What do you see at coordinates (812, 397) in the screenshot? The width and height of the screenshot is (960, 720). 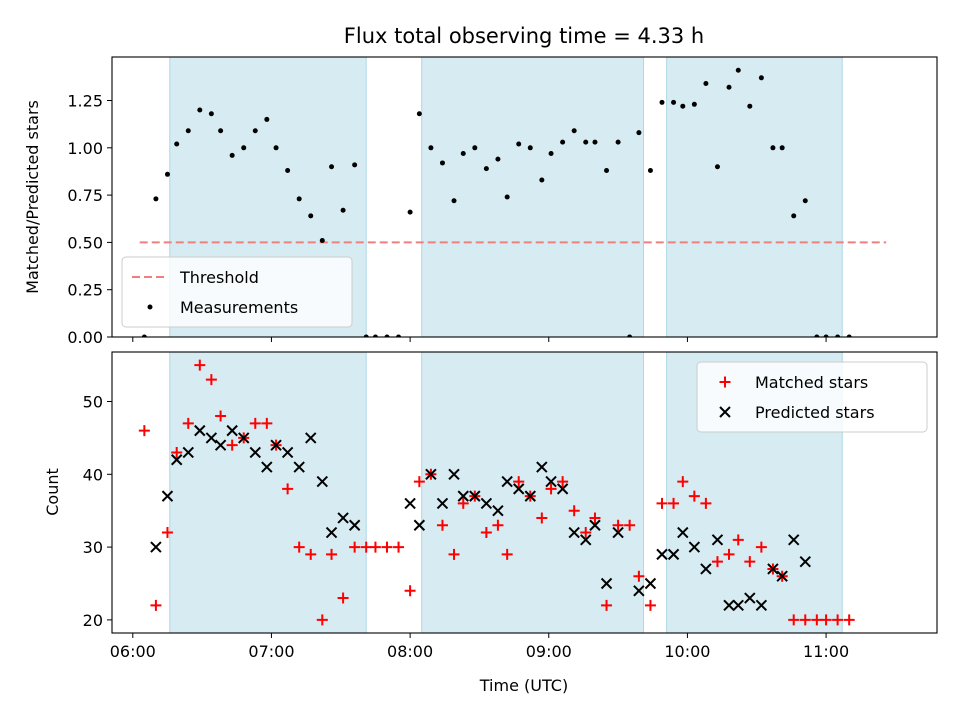 I see `bottom-legend: Matched stars Predicted stars` at bounding box center [812, 397].